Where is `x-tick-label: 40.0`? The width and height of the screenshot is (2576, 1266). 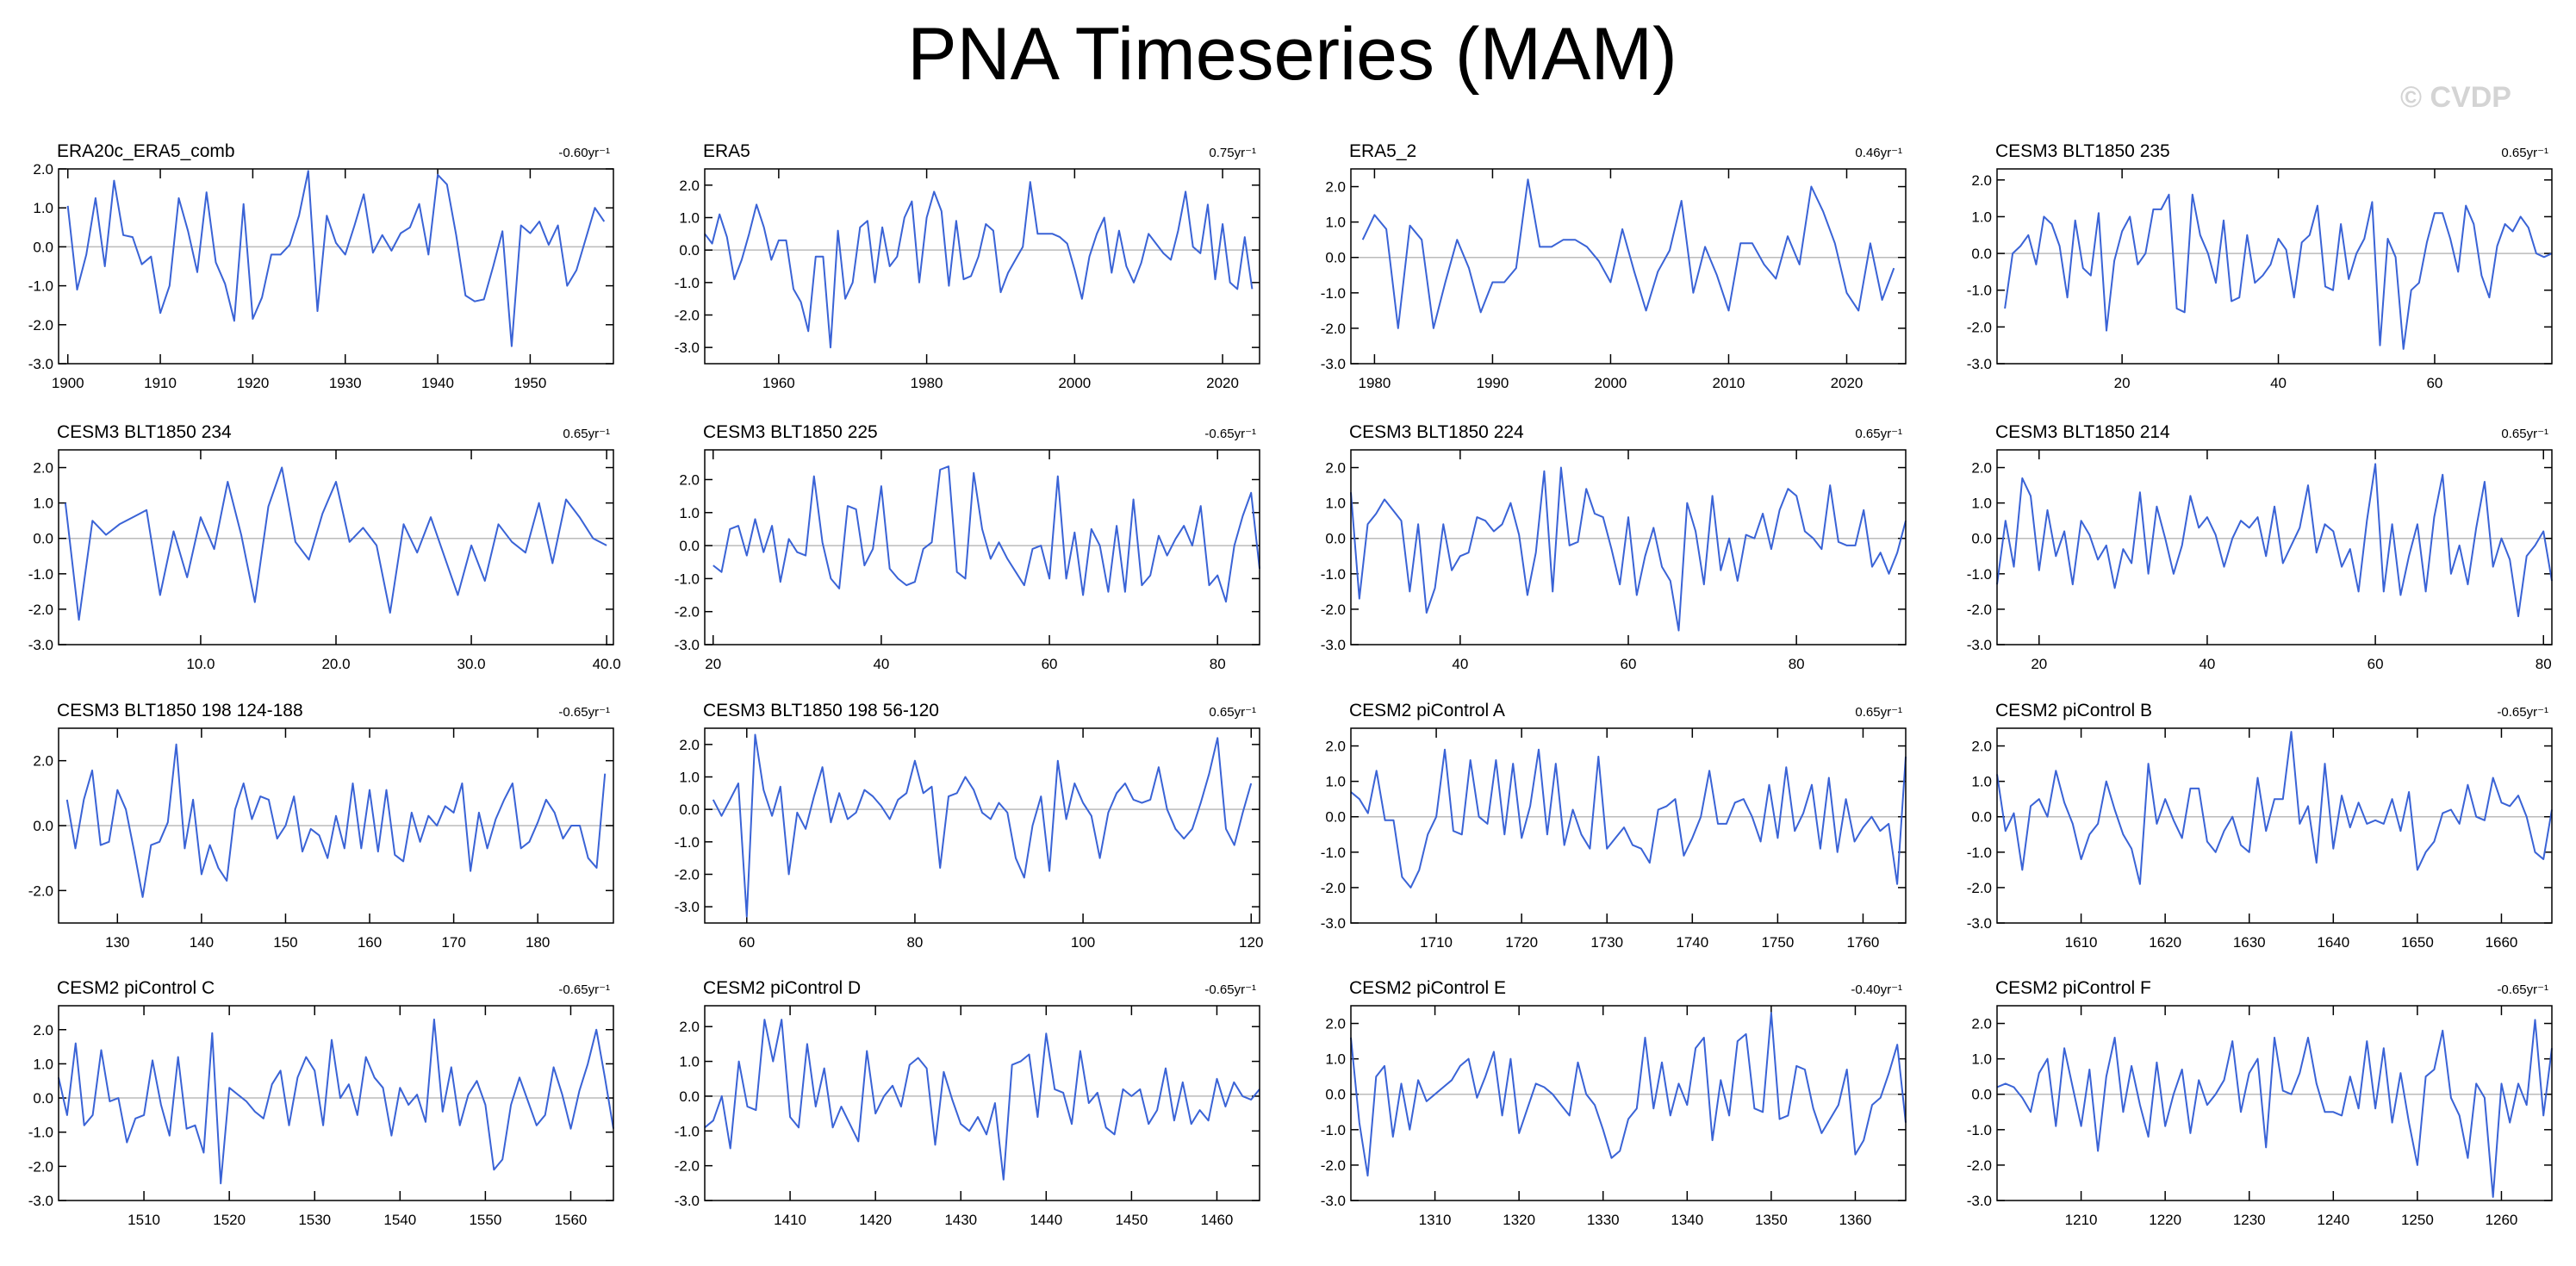 x-tick-label: 40.0 is located at coordinates (607, 664).